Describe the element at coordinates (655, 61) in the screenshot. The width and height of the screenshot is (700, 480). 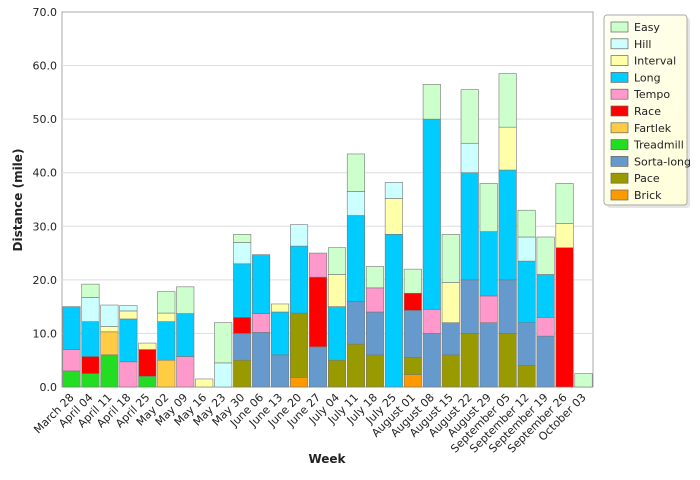
I see `legend-label: Interval` at that location.